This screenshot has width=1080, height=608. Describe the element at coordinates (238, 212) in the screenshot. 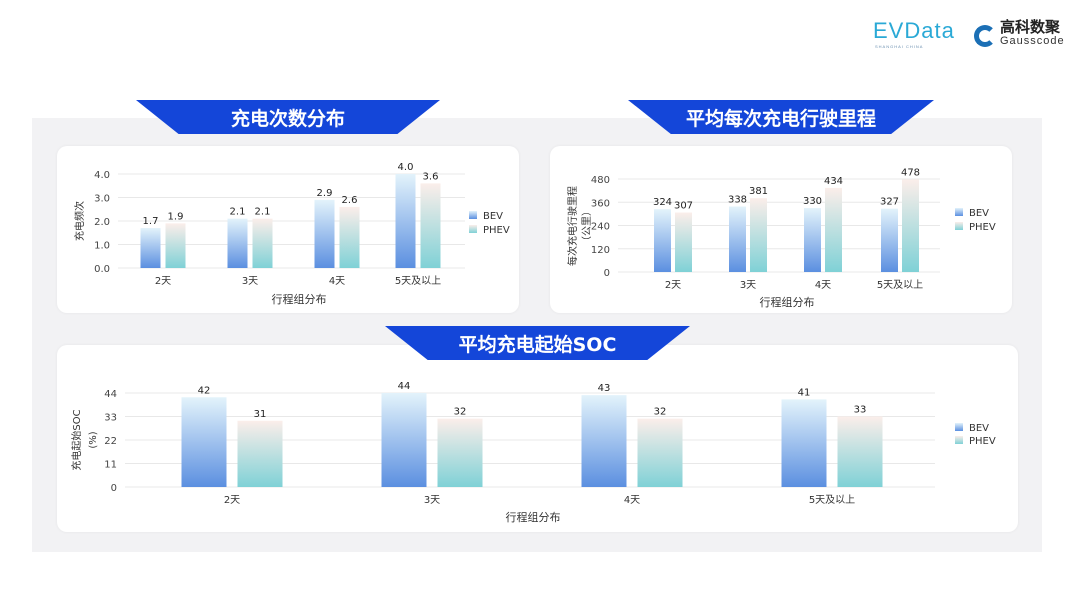

I see `data-label: 2.1` at that location.